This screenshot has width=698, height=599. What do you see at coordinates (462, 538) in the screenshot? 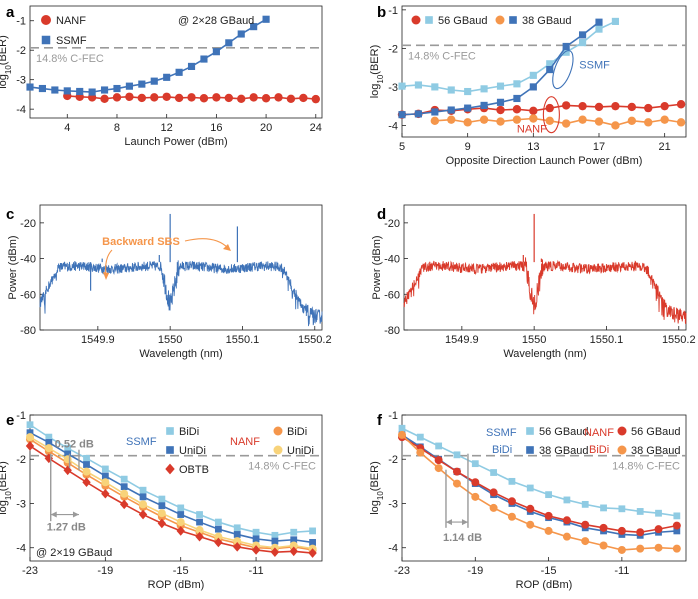
I see `gap-annotation: 1.14 dB` at bounding box center [462, 538].